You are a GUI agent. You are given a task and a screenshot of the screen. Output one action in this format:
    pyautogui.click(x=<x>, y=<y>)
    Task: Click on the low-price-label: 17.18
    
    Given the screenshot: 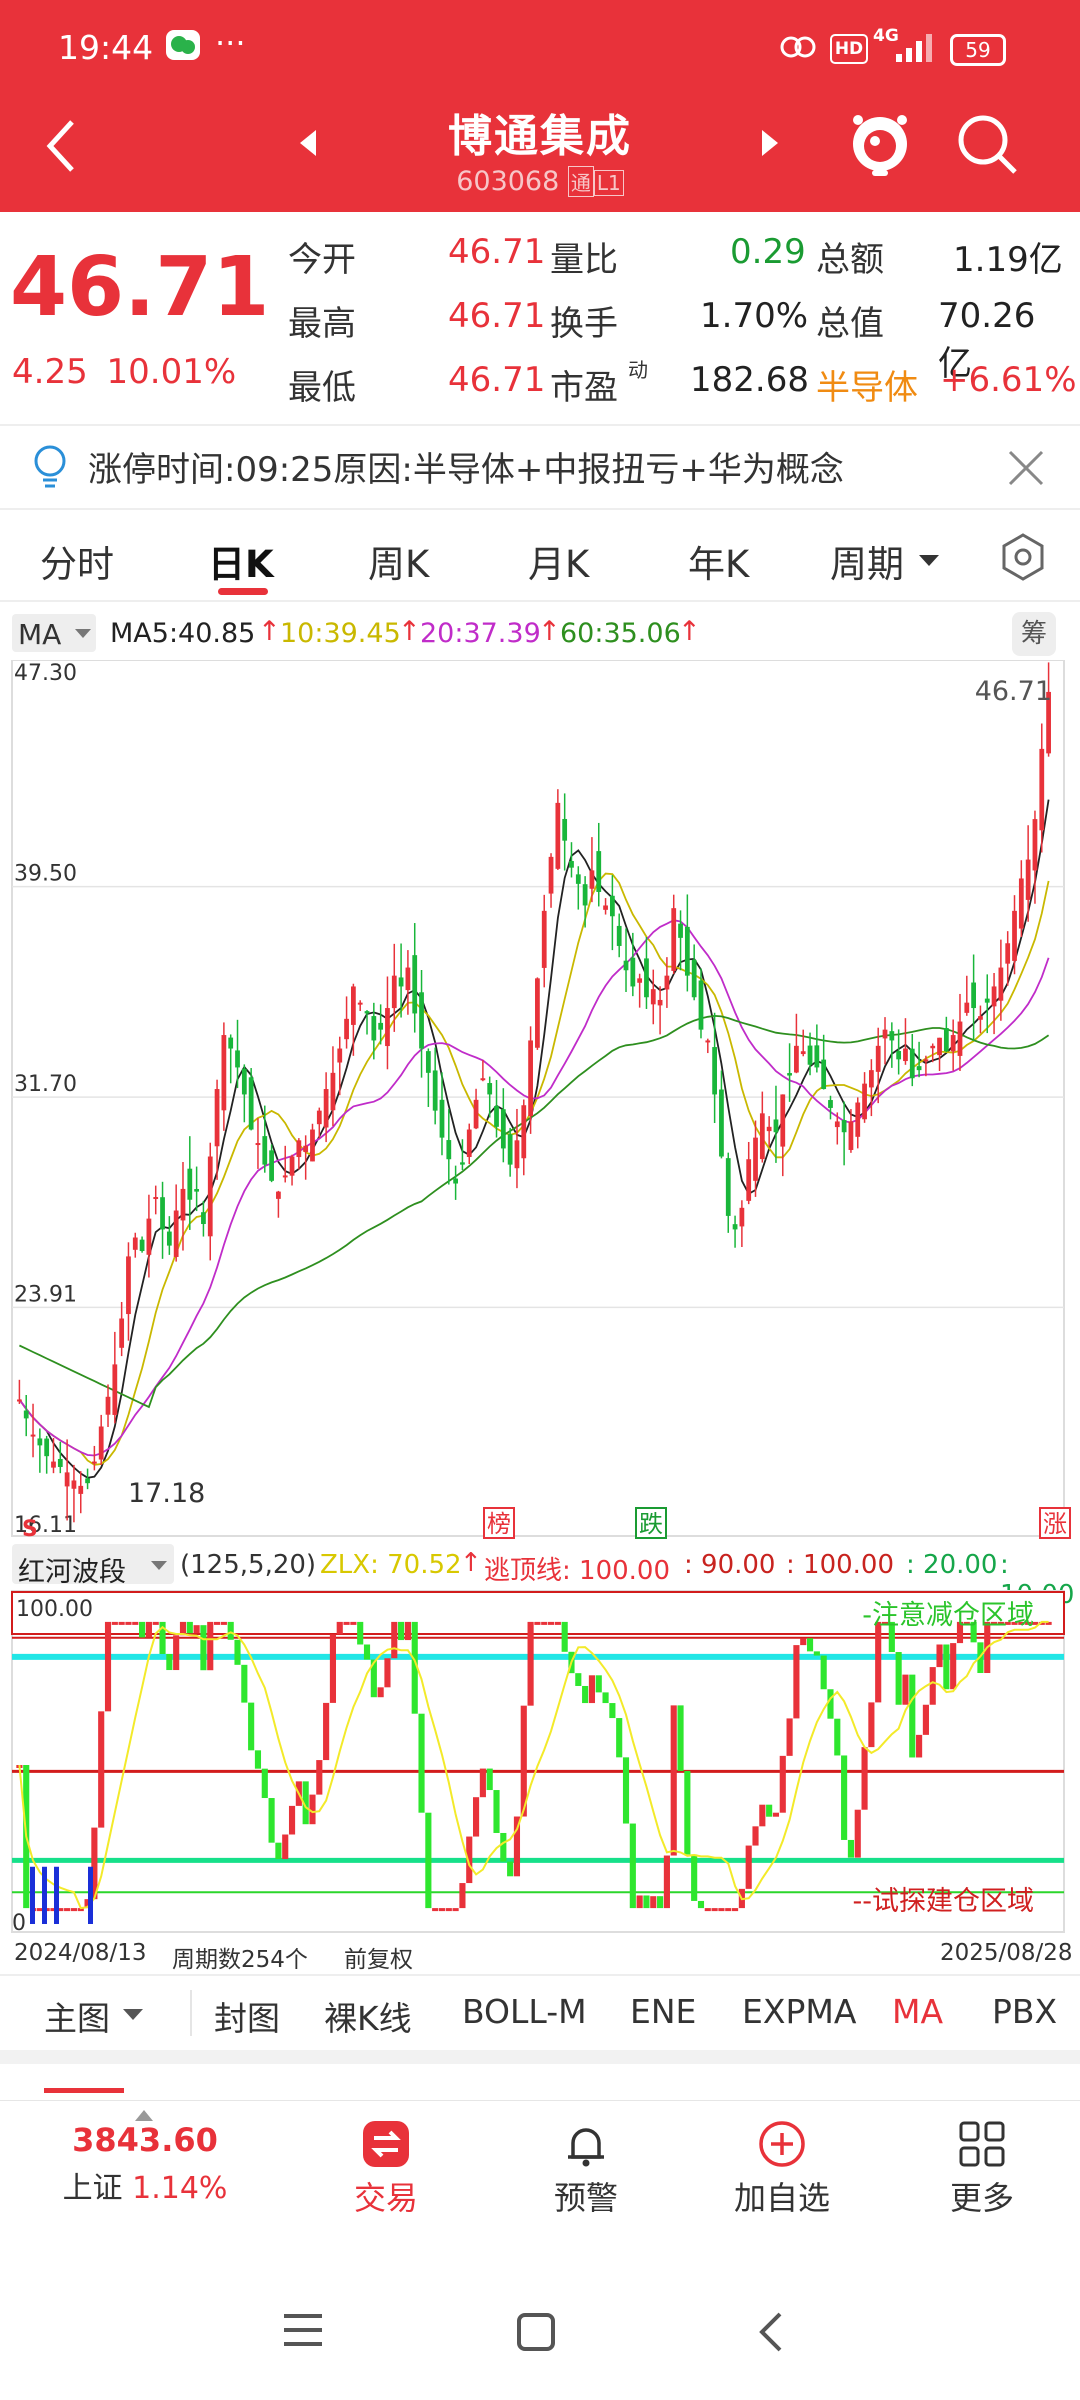 What is the action you would take?
    pyautogui.click(x=166, y=1493)
    